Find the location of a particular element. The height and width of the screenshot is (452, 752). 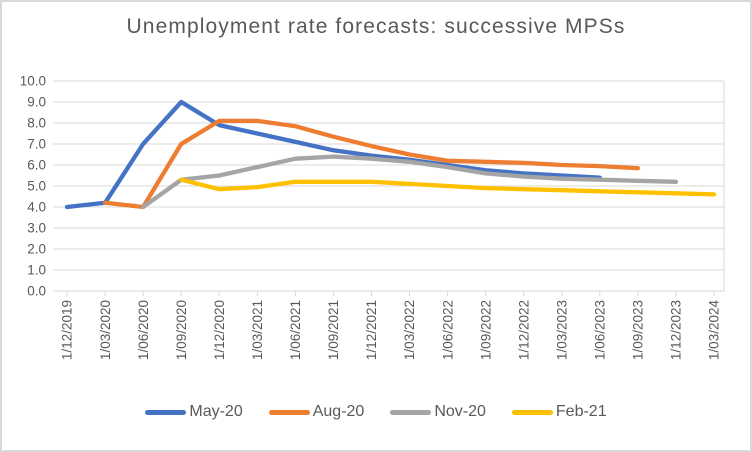

x-axis-tick-label: 1/12/2022 is located at coordinates (523, 330).